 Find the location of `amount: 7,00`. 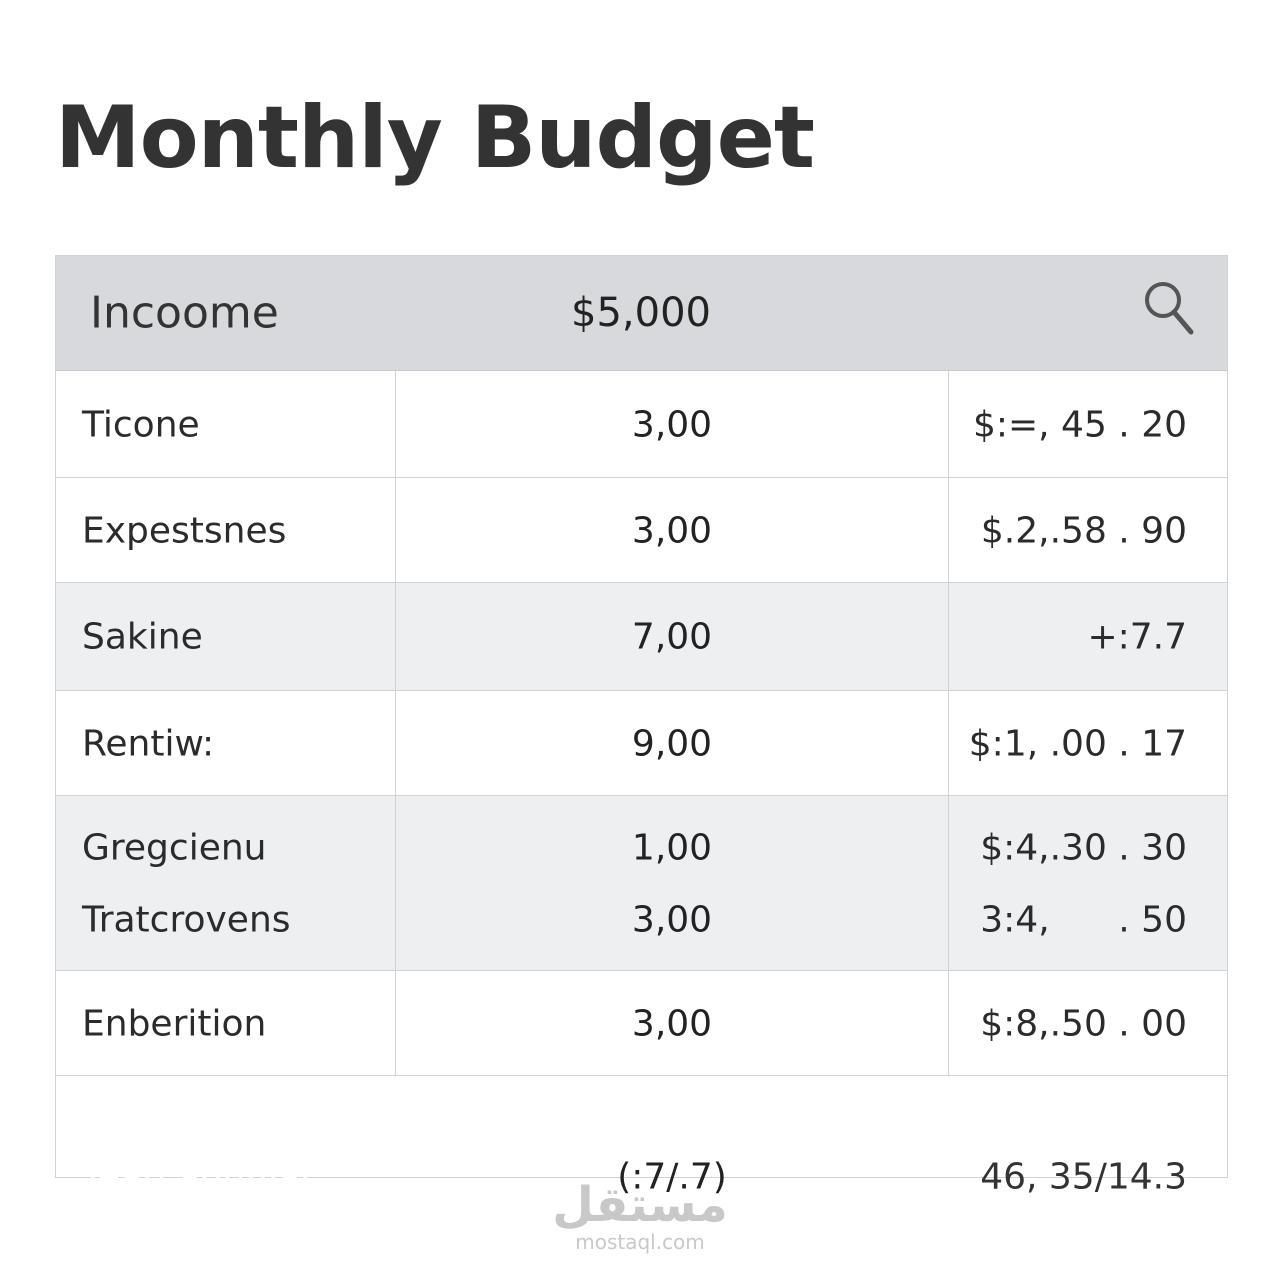

amount: 7,00 is located at coordinates (672, 637).